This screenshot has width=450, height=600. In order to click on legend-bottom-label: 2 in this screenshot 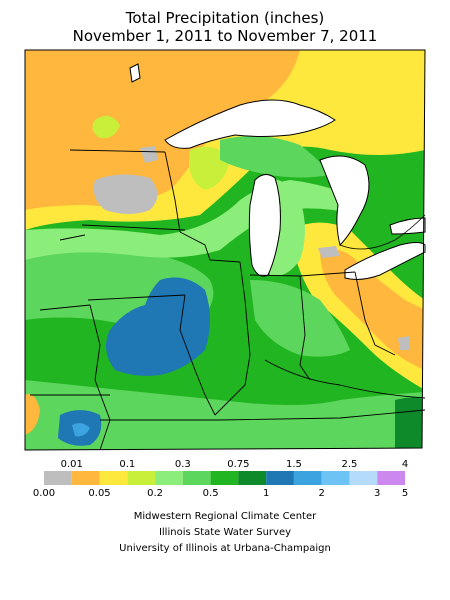, I will do `click(321, 493)`.